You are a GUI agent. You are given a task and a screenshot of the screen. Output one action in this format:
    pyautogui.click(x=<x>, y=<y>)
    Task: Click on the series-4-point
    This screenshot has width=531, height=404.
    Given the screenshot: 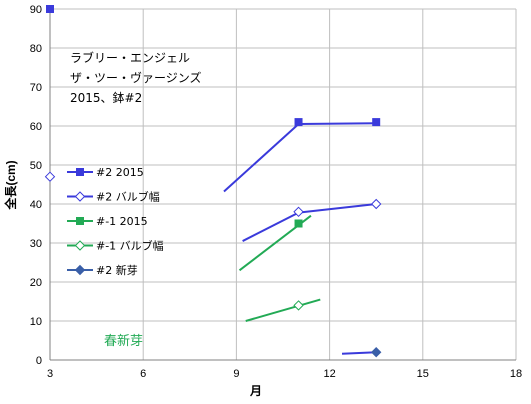 What is the action you would take?
    pyautogui.click(x=298, y=305)
    